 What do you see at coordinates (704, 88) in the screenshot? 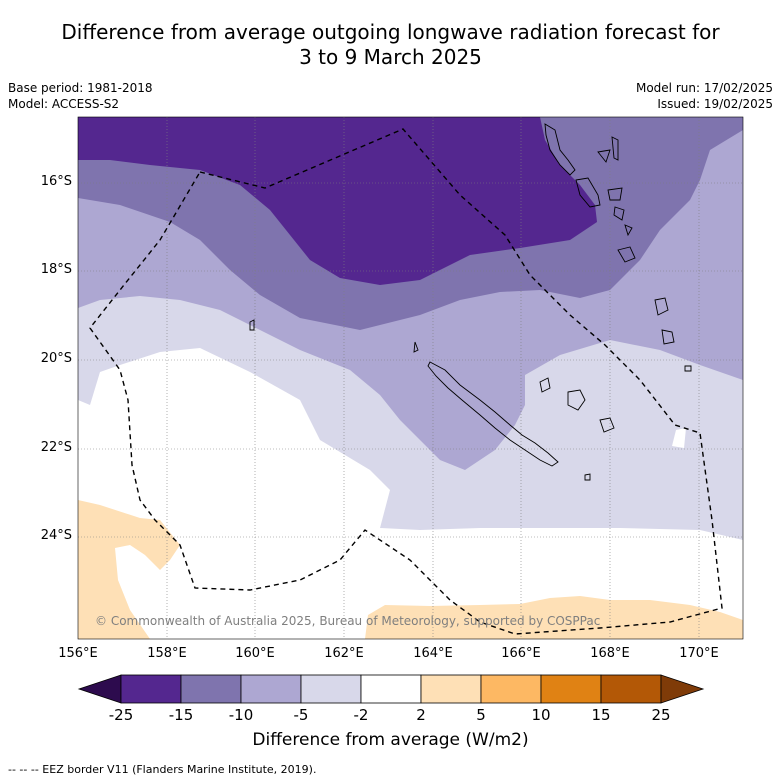
I see `model-run: Model run: 17/02/2025` at bounding box center [704, 88].